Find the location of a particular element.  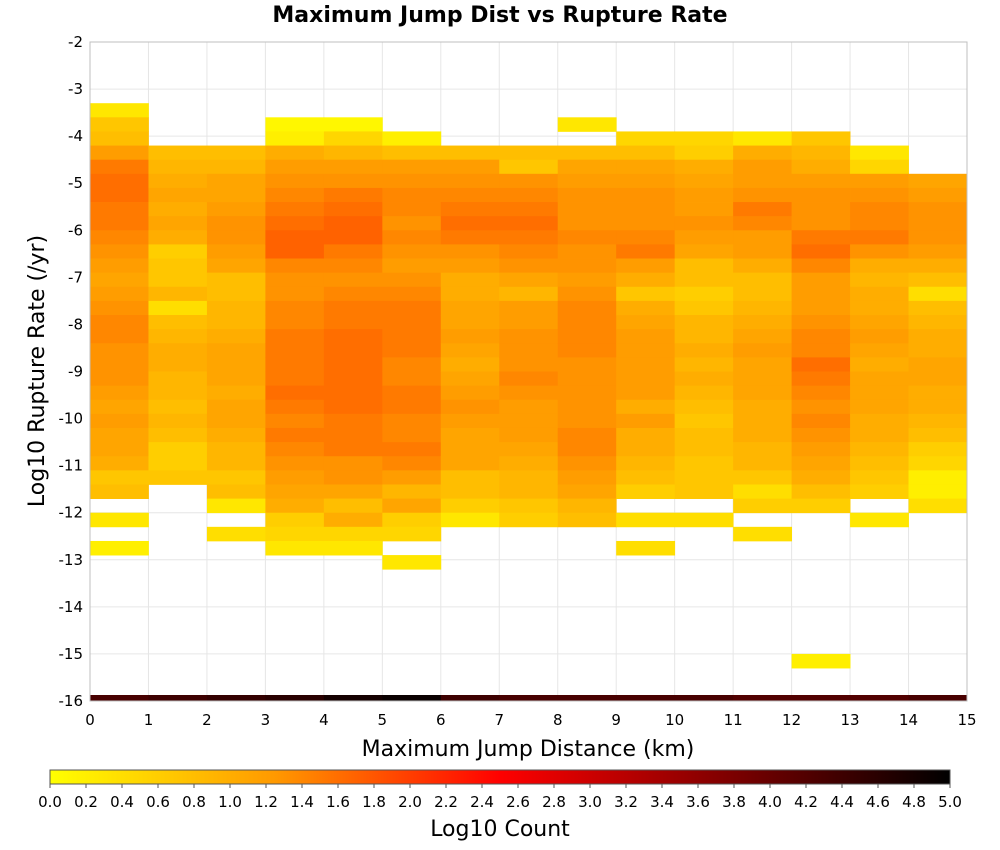

colorbar-tick-label: 1.0 is located at coordinates (230, 802).